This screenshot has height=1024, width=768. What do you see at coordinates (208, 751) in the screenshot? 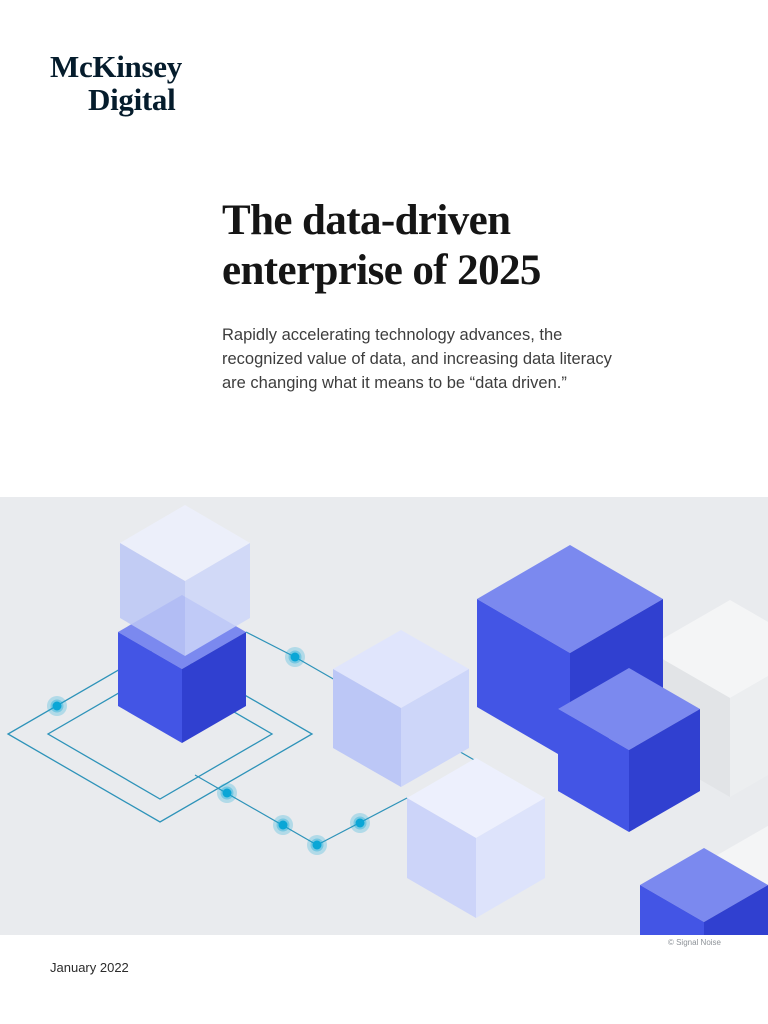
I see `network-nodes` at bounding box center [208, 751].